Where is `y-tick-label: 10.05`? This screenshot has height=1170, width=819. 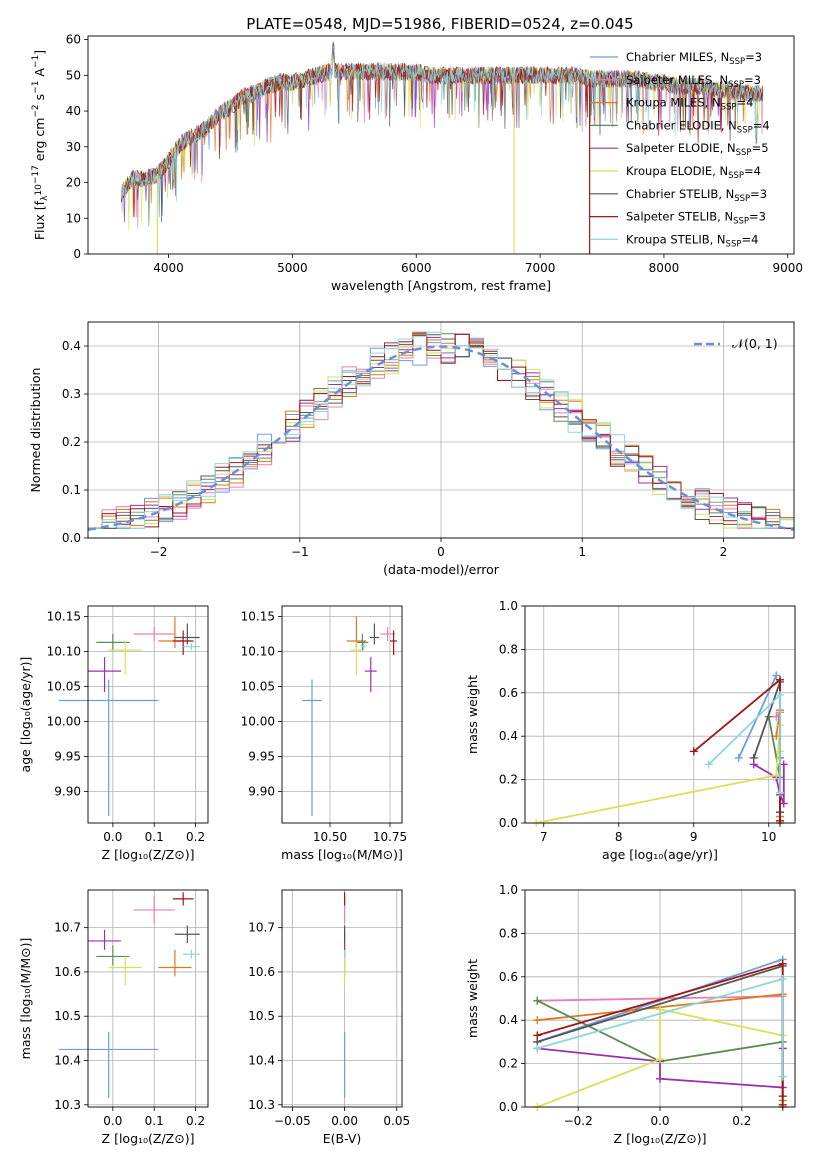
y-tick-label: 10.05 is located at coordinates (258, 687).